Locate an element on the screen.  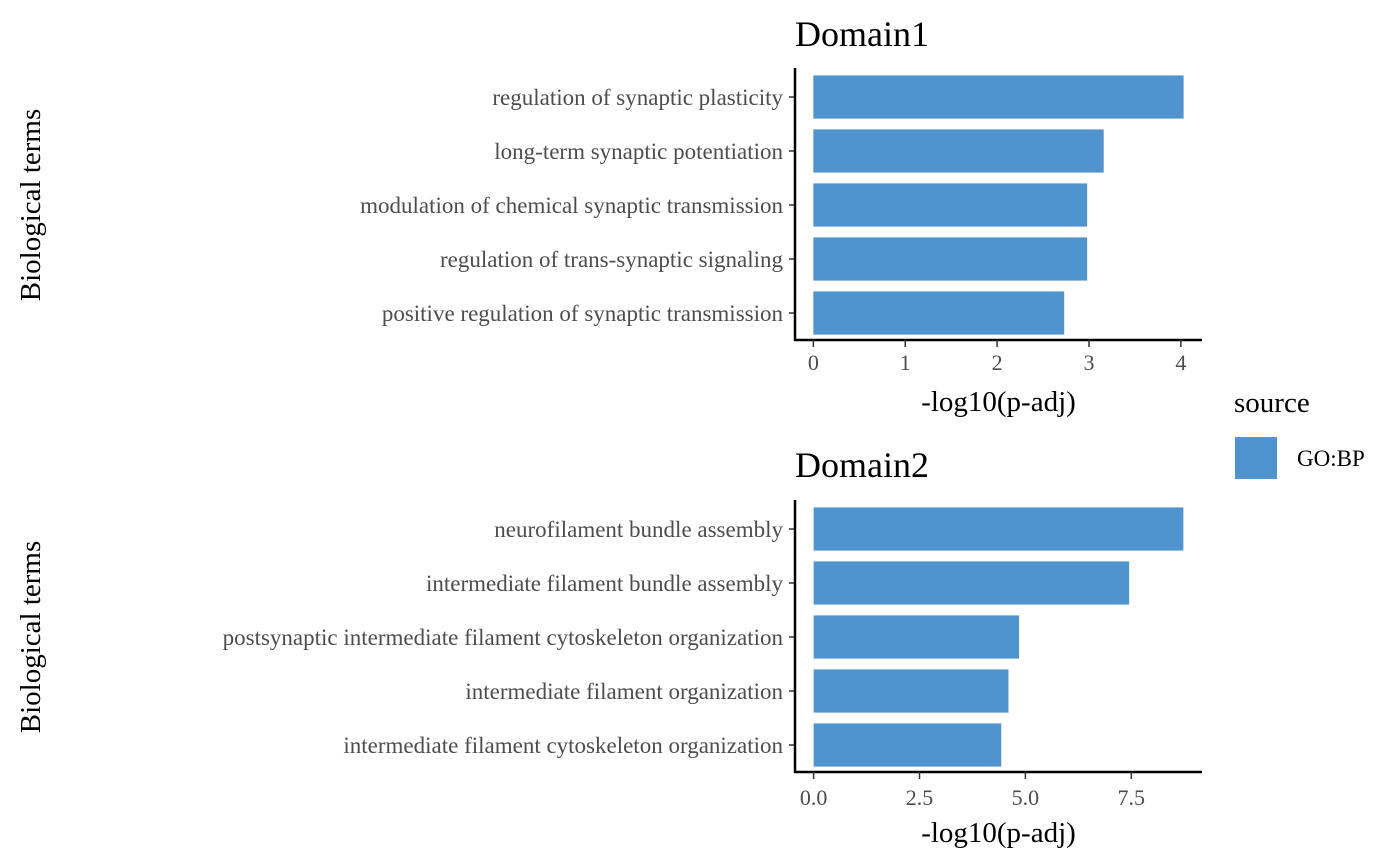
legend-title: source is located at coordinates (1272, 403).